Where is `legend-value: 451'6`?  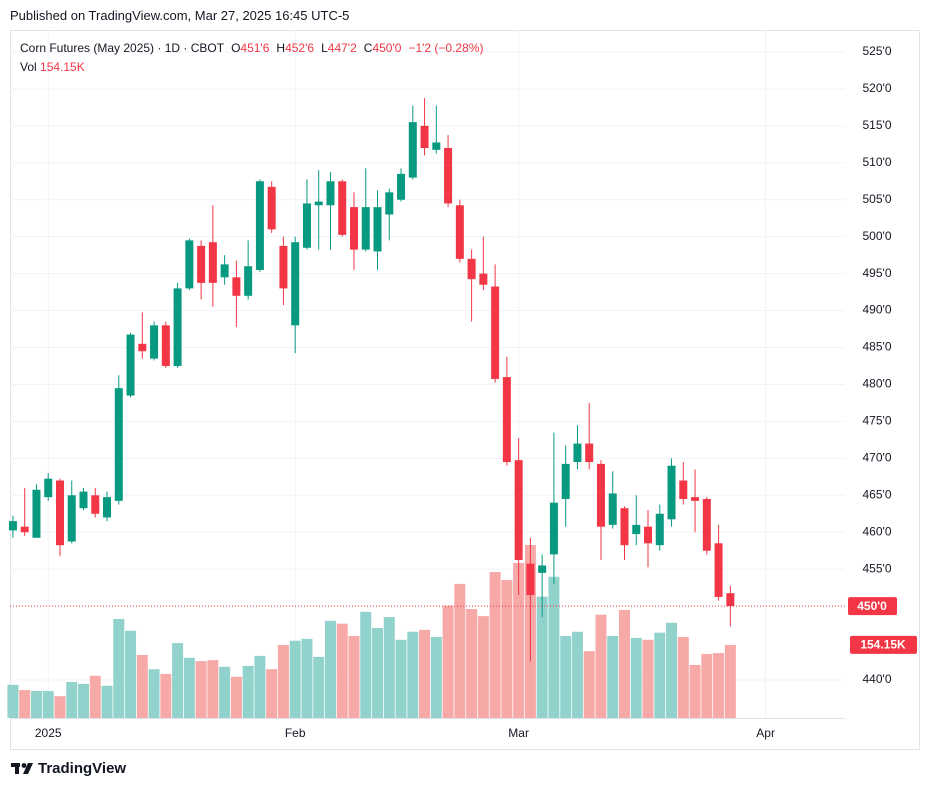 legend-value: 451'6 is located at coordinates (255, 48).